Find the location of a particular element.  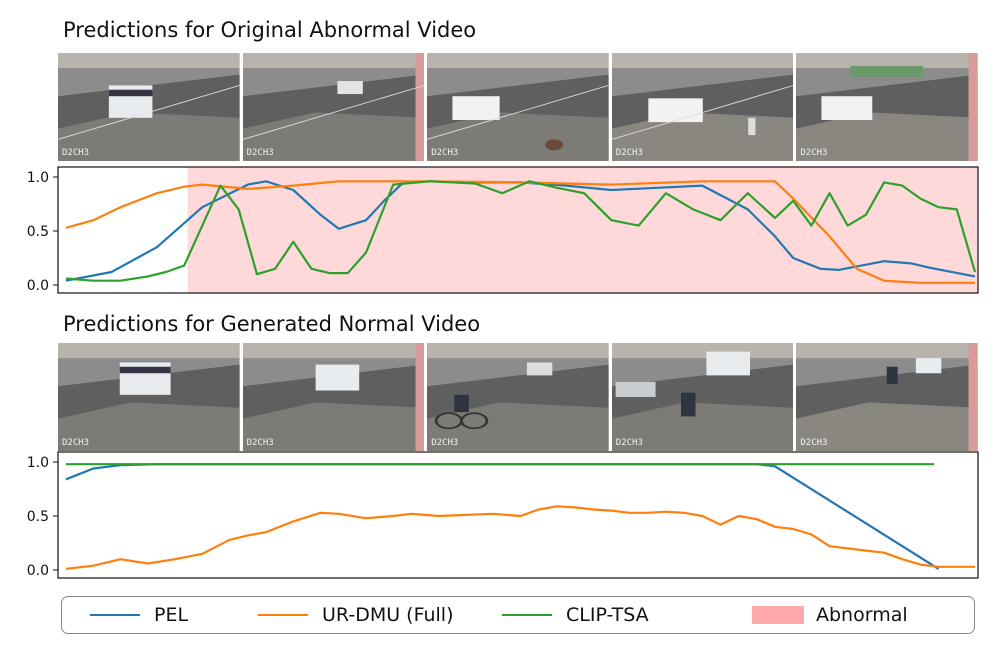

panel-2-title: Predictions for Generated Normal Video is located at coordinates (272, 324).